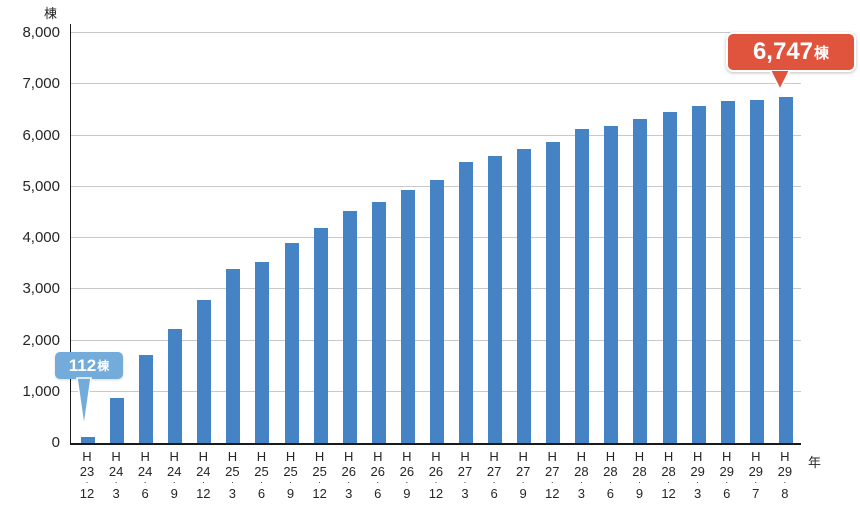 The image size is (860, 520). What do you see at coordinates (41, 391) in the screenshot?
I see `y-tick-label: 1,000` at bounding box center [41, 391].